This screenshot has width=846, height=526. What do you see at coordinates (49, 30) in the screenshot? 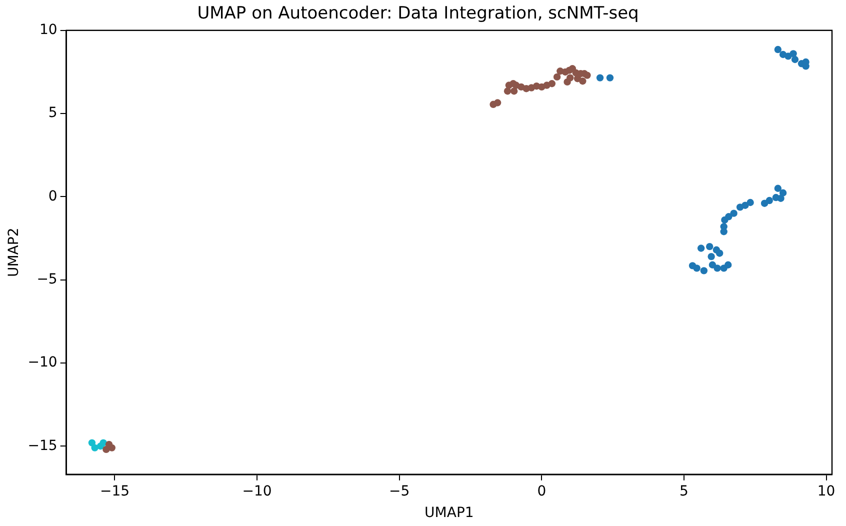
I see `y-tick-label: 10` at bounding box center [49, 30].